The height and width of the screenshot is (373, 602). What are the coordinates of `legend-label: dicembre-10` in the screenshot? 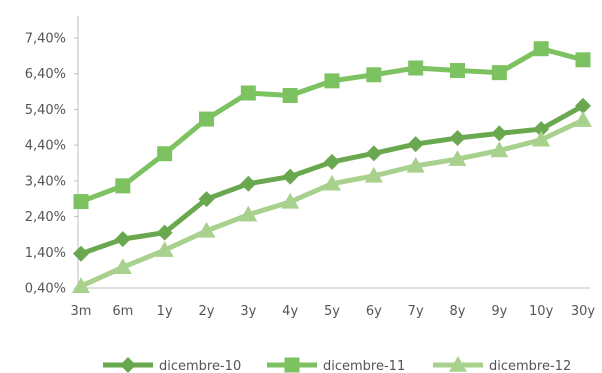 It's located at (200, 366).